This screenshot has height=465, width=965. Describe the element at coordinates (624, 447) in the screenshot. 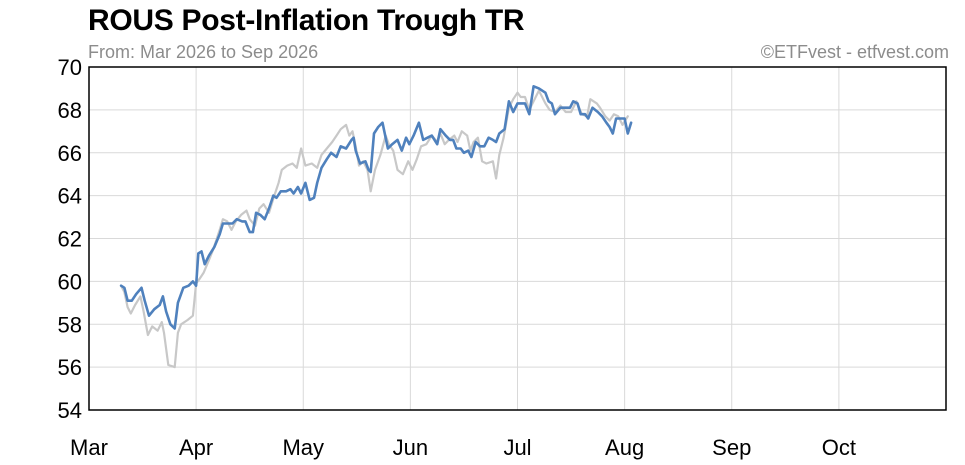

I see `x-tick-label: Aug` at that location.